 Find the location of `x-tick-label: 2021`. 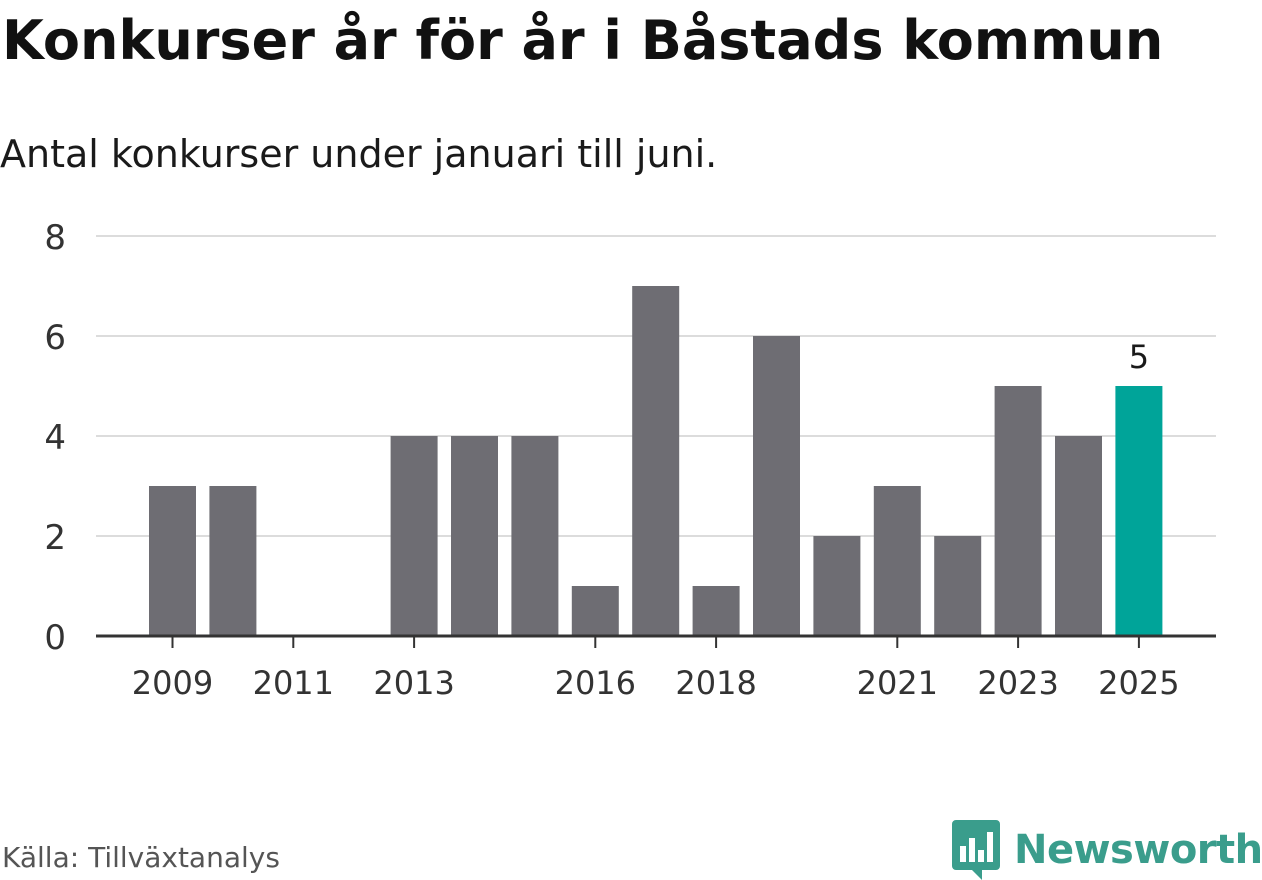

x-tick-label: 2021 is located at coordinates (897, 683).